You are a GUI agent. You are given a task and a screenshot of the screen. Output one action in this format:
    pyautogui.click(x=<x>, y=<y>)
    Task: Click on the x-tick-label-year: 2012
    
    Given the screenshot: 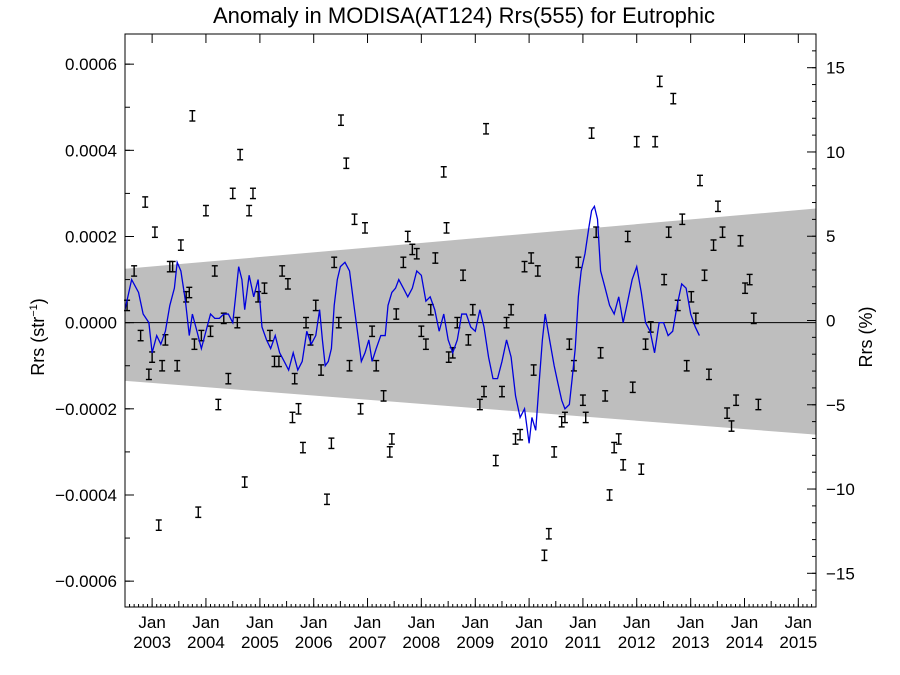 What is the action you would take?
    pyautogui.click(x=637, y=642)
    